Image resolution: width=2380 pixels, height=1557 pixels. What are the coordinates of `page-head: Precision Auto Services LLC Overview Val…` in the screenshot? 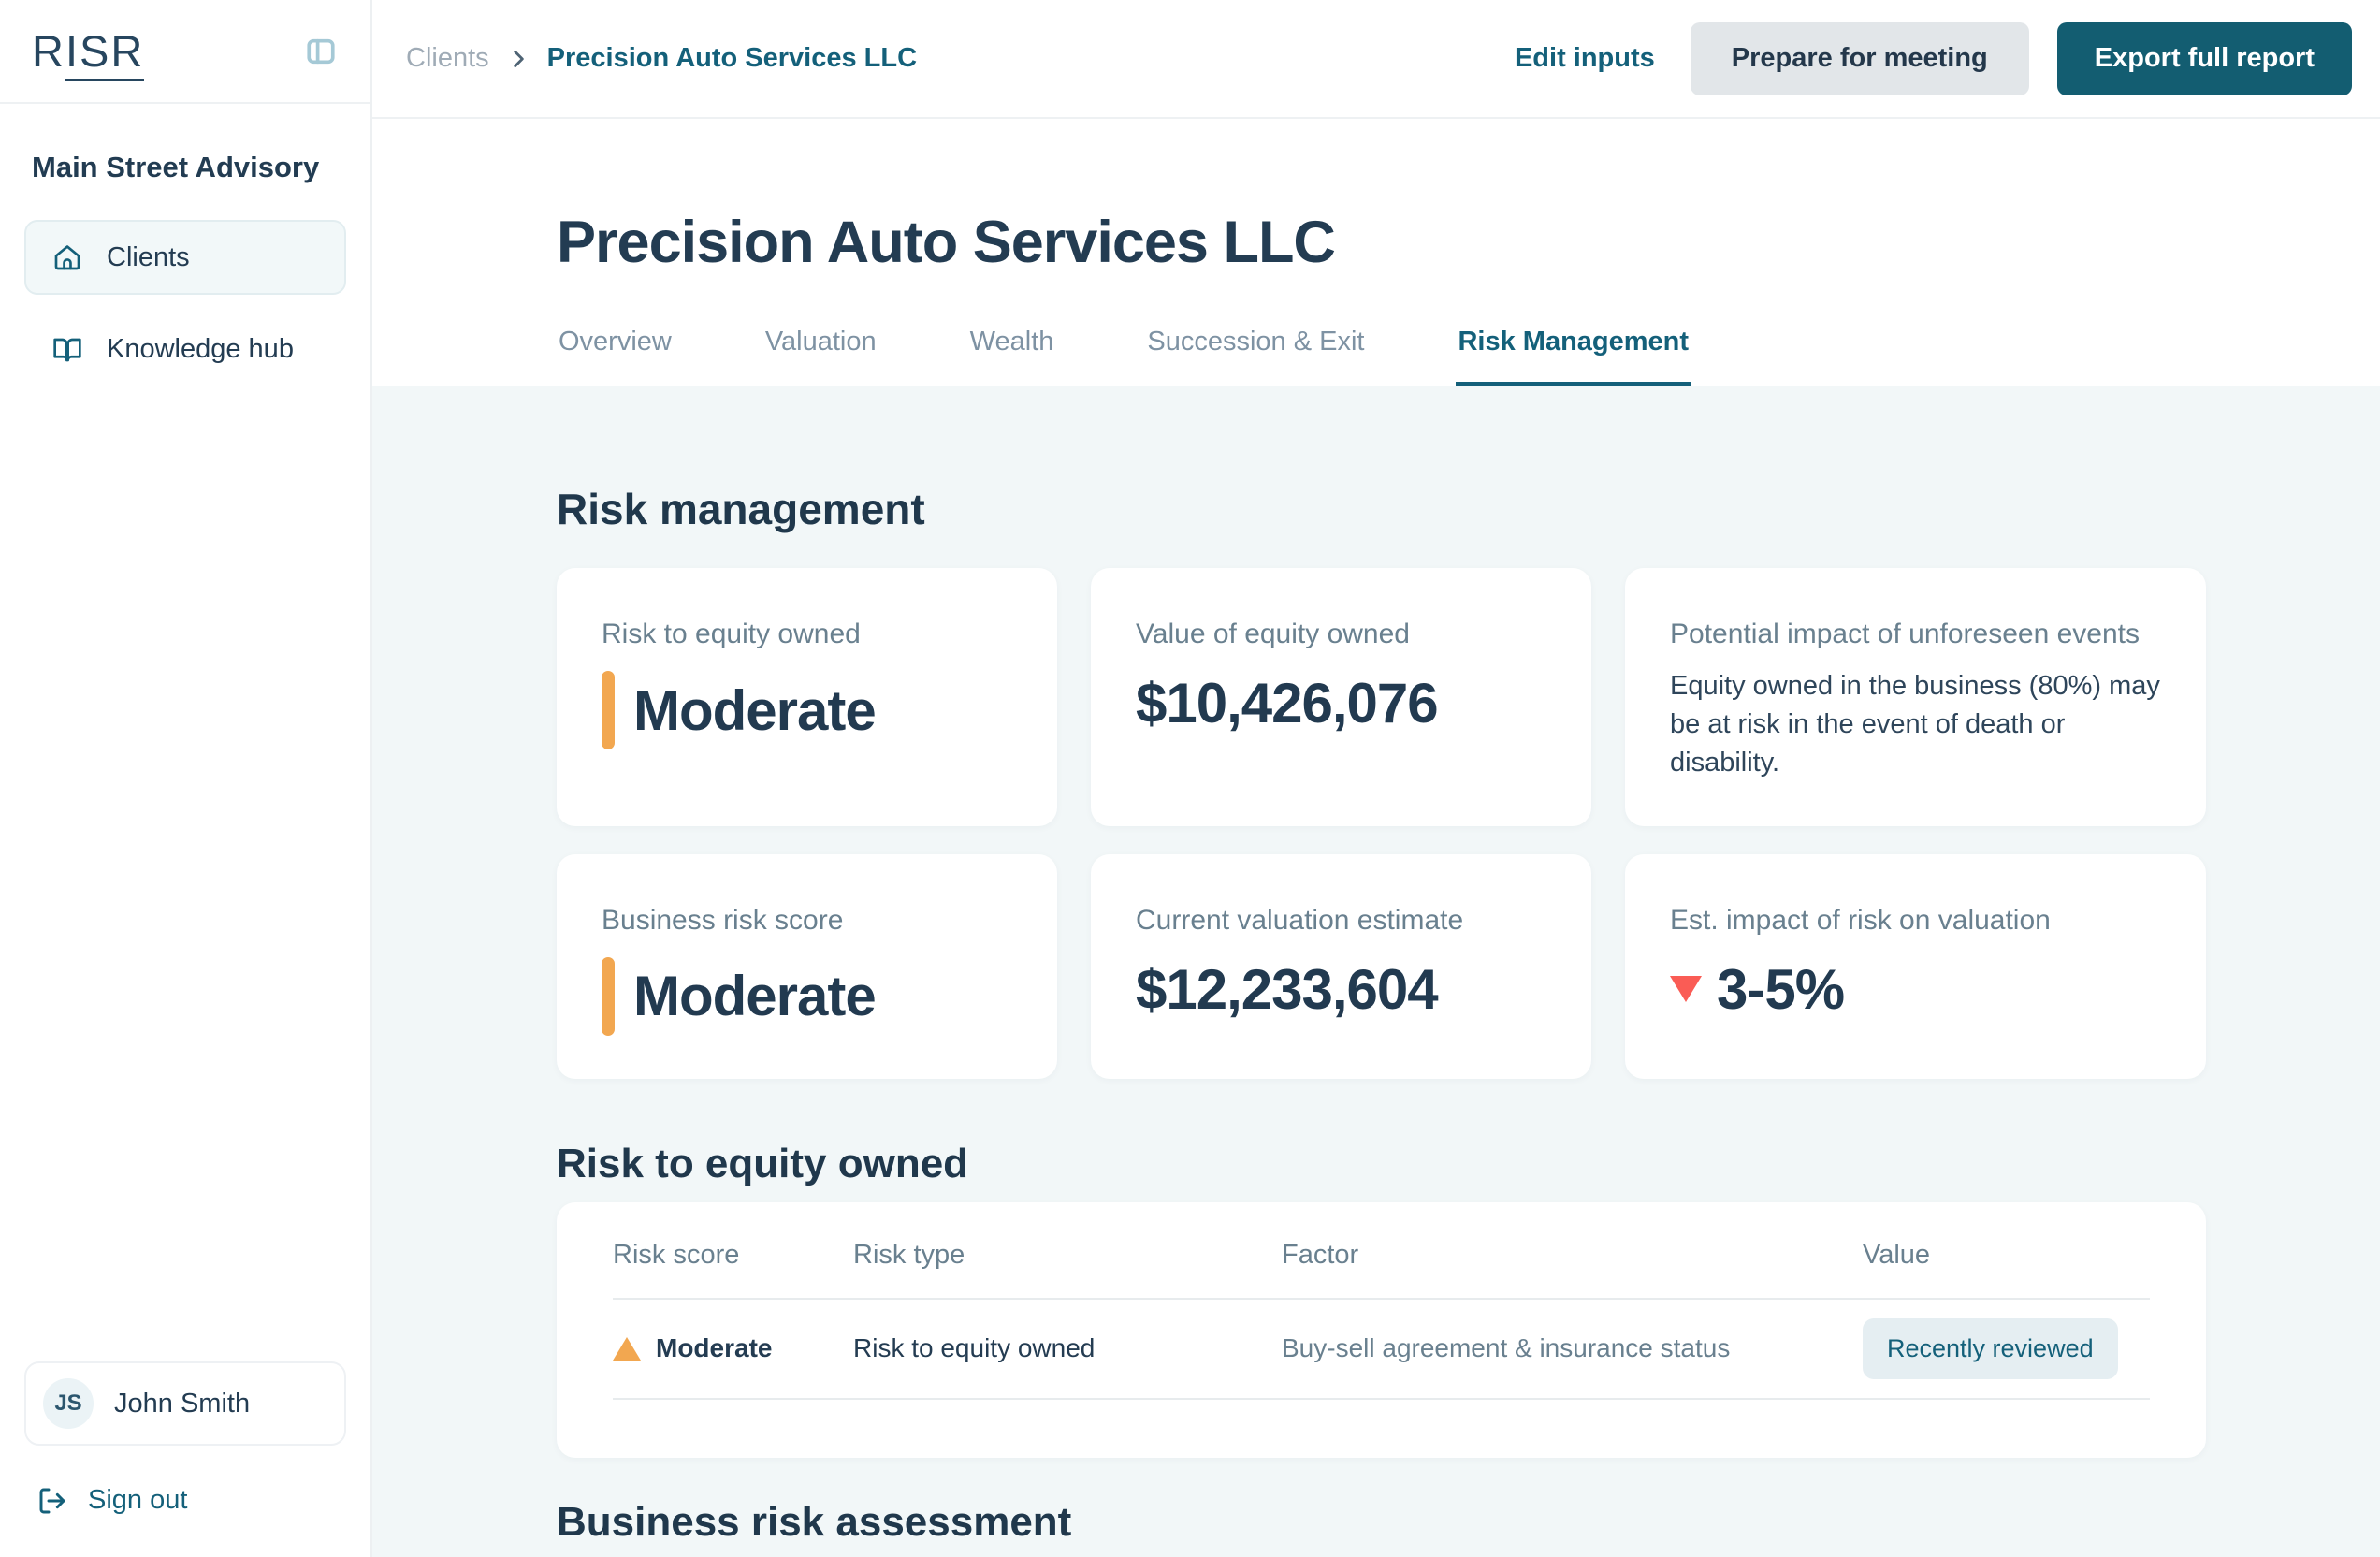 It's located at (1376, 253).